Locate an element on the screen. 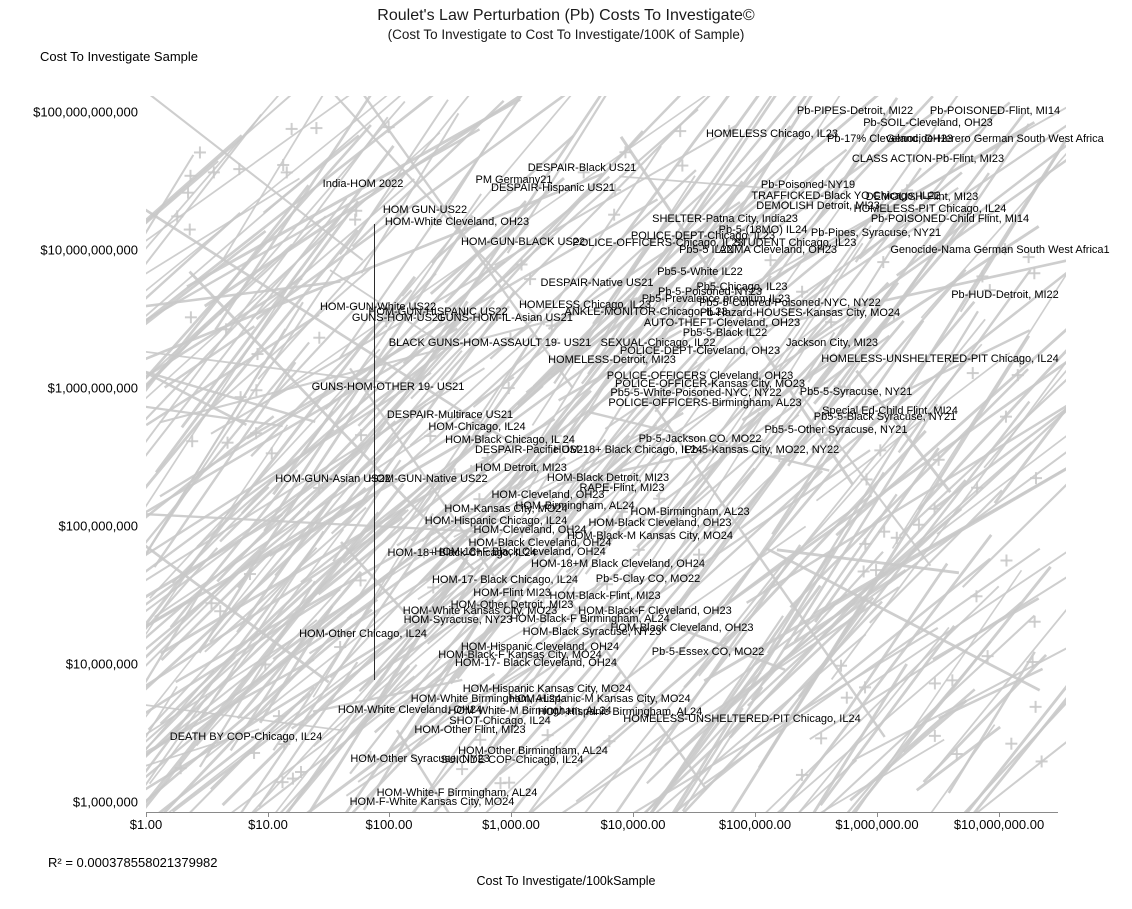  r-squared-text: R² = 0.000378558021379982 is located at coordinates (133, 862).